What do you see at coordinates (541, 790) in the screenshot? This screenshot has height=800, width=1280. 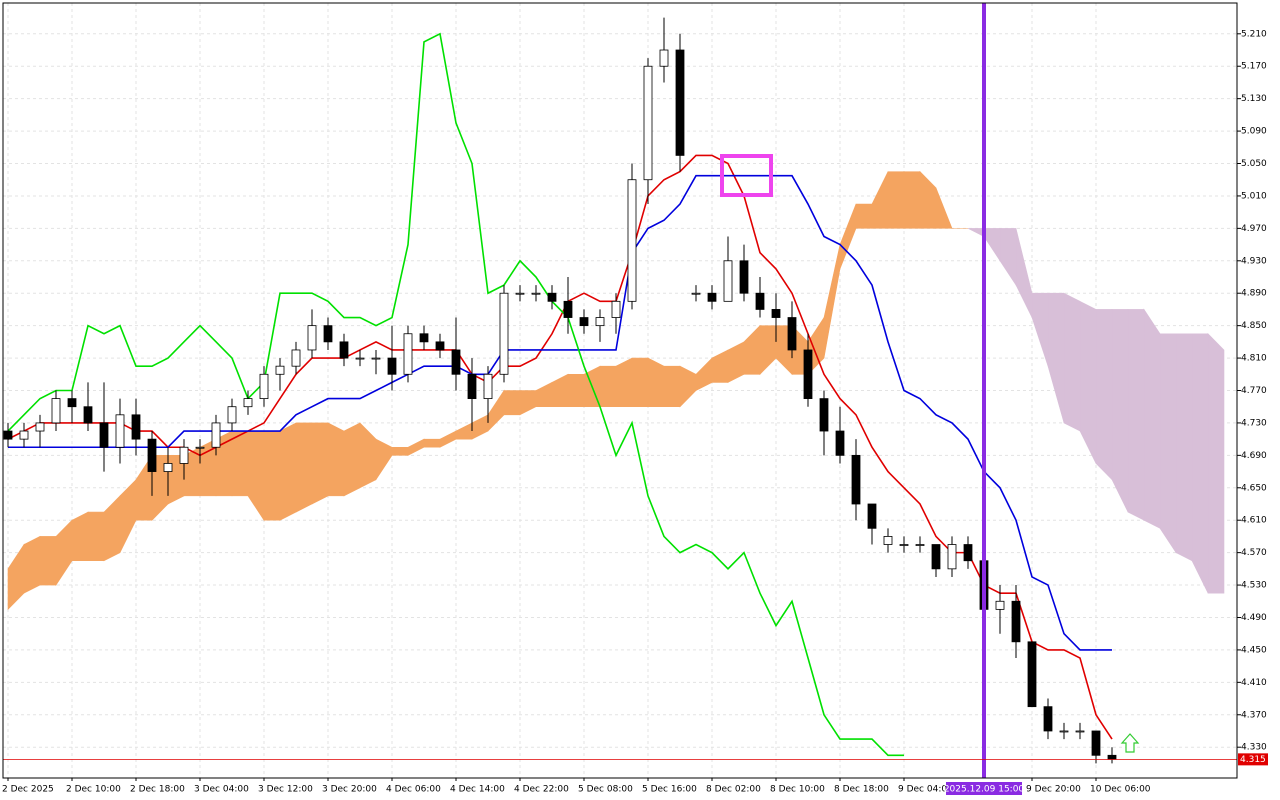 I see `x-tick-label: 4 Dec 22:00` at bounding box center [541, 790].